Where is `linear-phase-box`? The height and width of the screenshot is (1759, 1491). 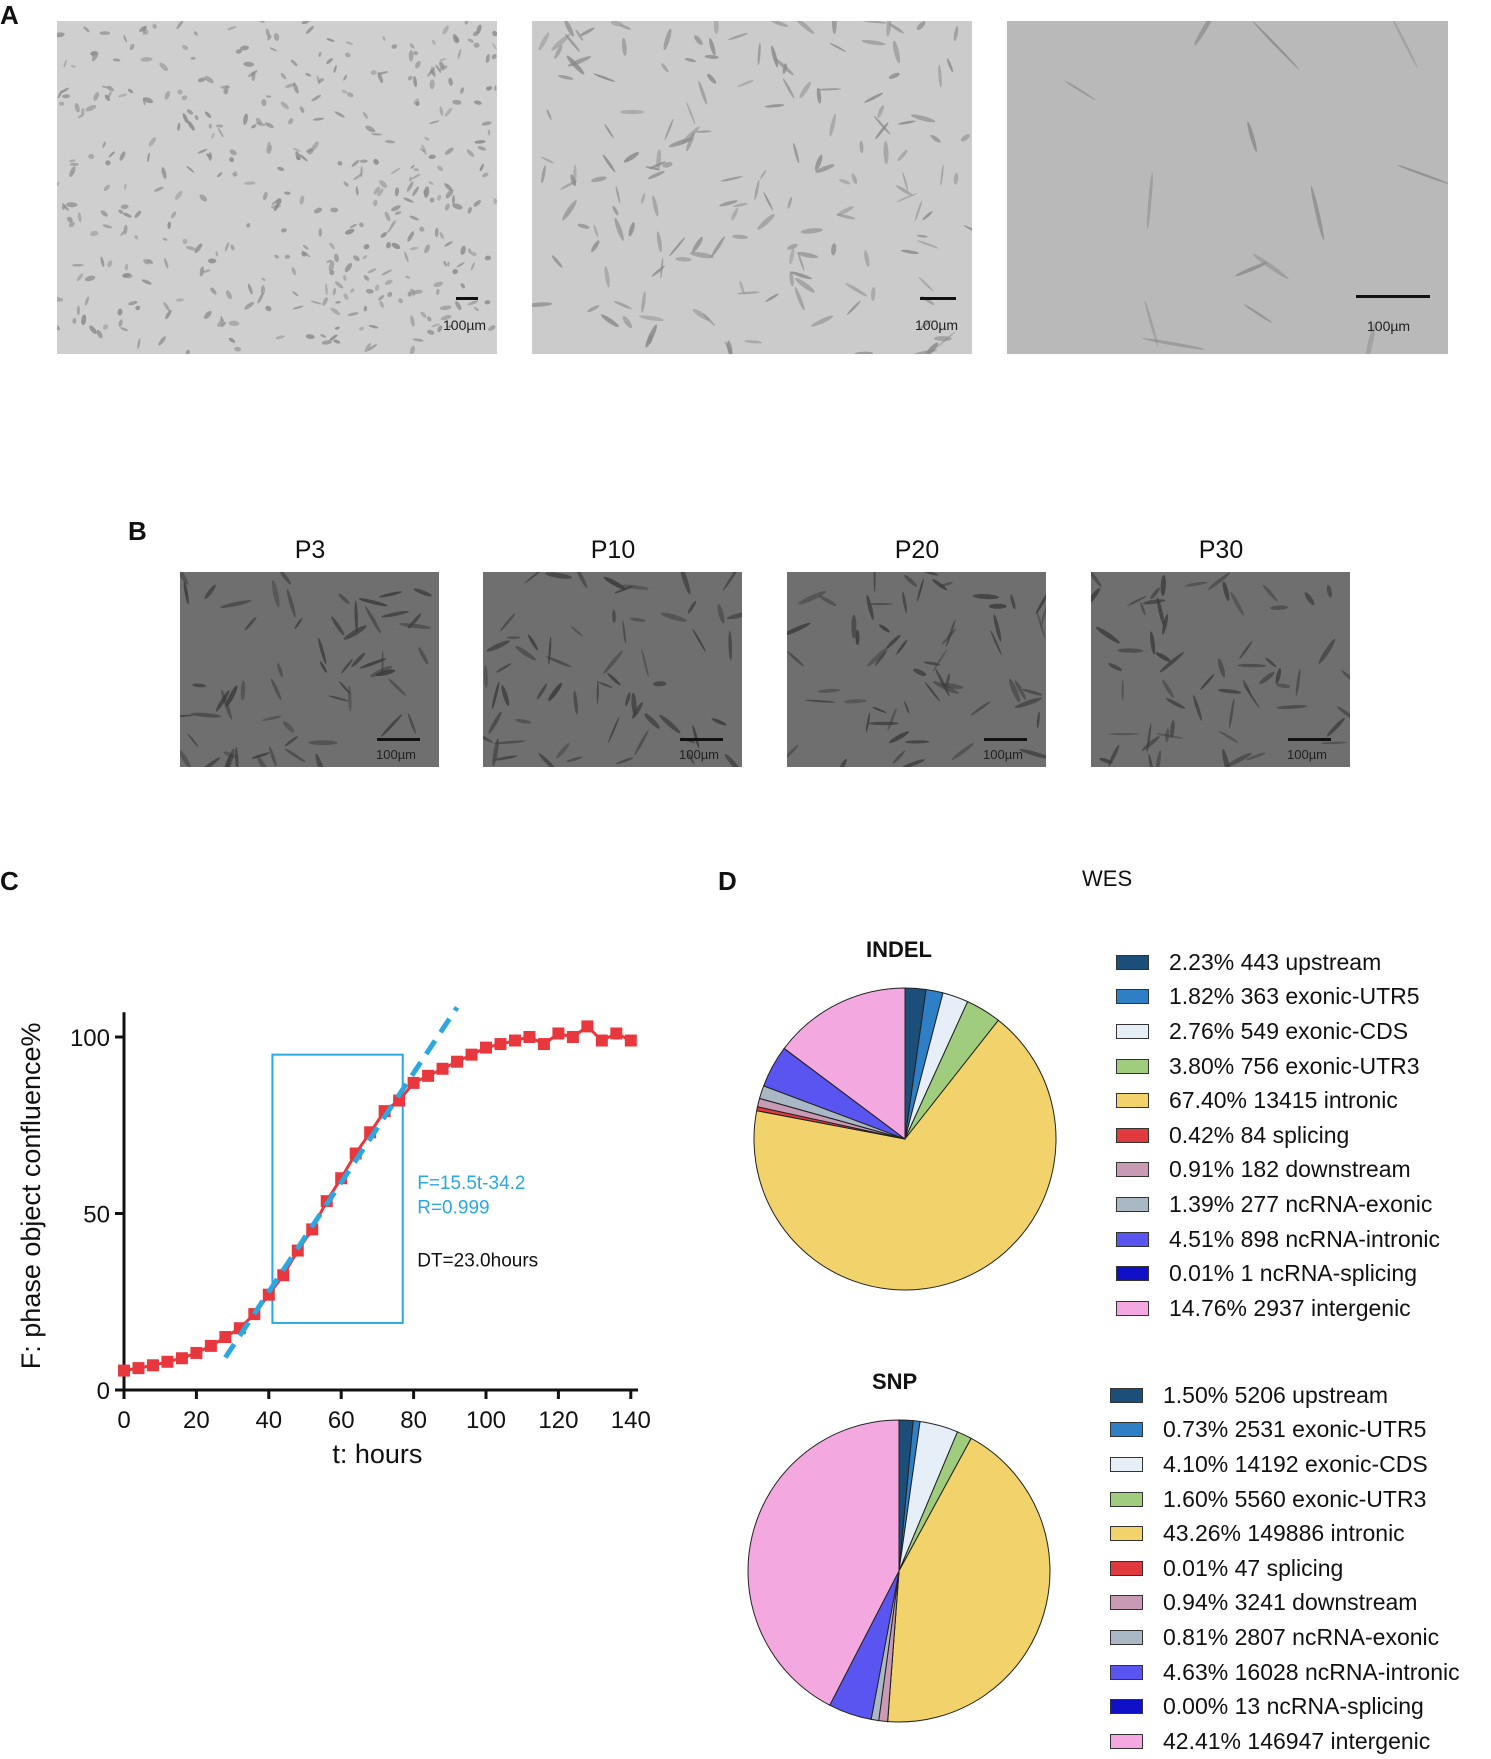 linear-phase-box is located at coordinates (337, 1188).